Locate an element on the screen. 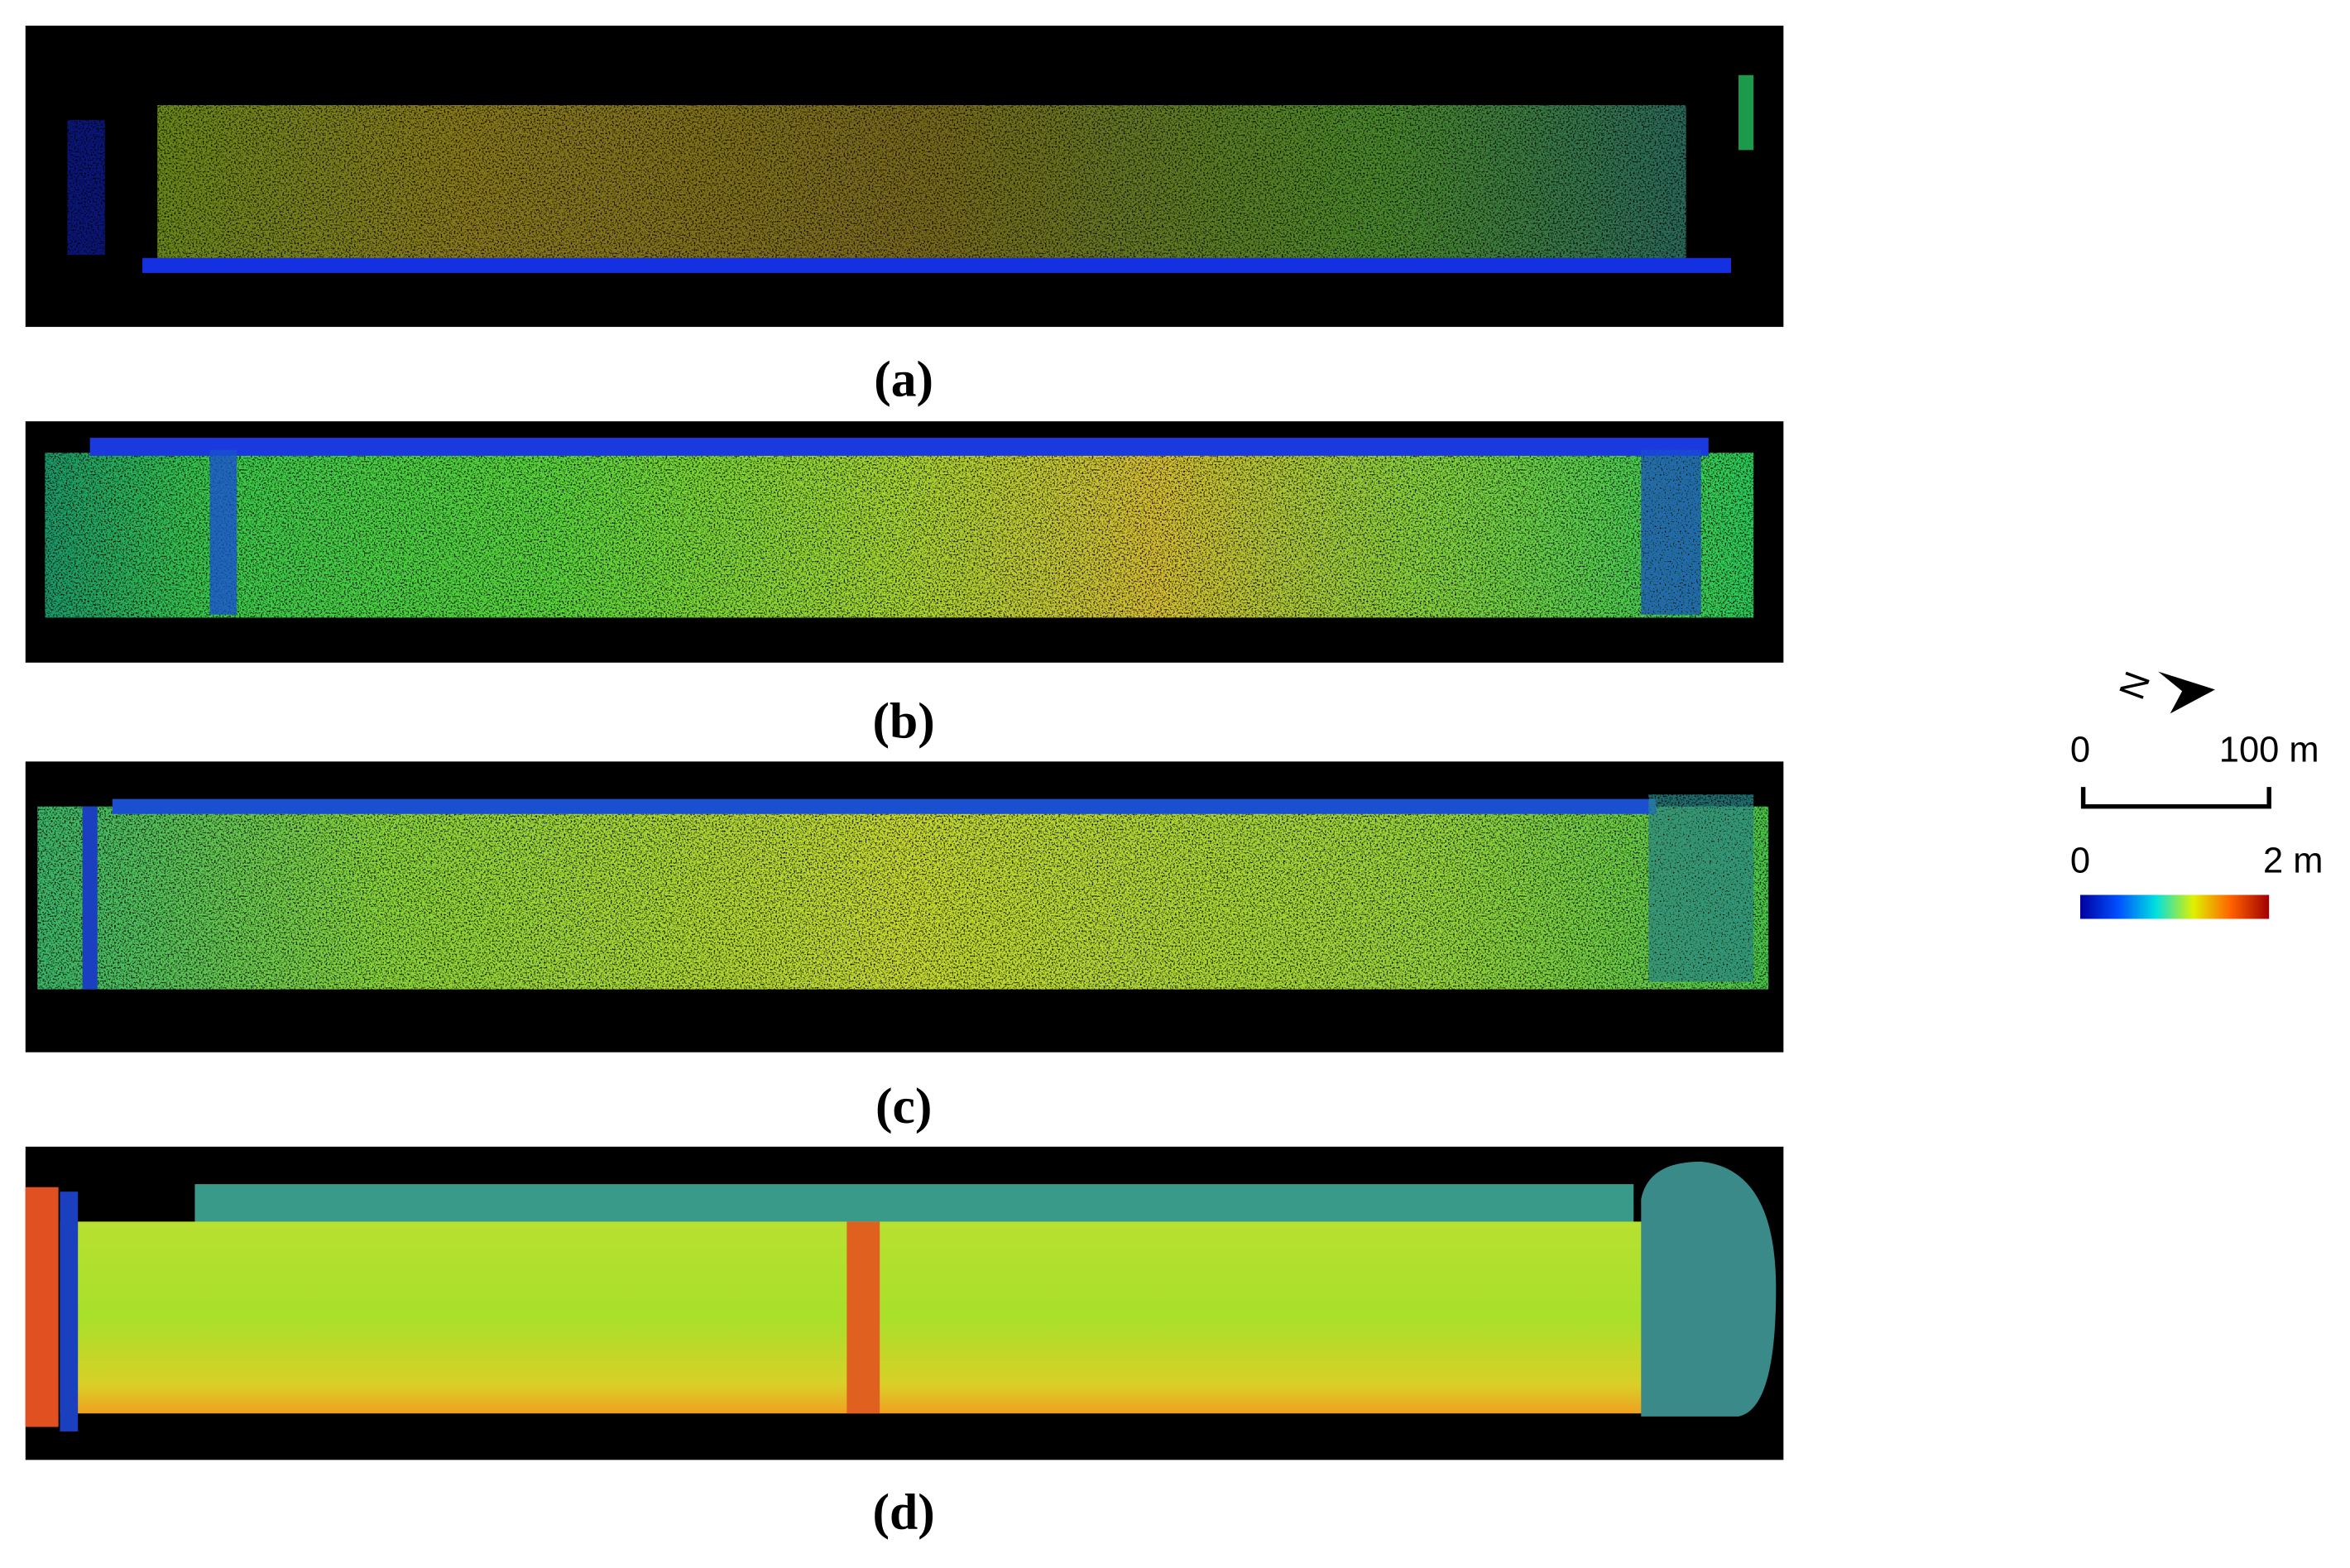 This screenshot has width=2350, height=1568. scale-end: 100 m is located at coordinates (2269, 750).